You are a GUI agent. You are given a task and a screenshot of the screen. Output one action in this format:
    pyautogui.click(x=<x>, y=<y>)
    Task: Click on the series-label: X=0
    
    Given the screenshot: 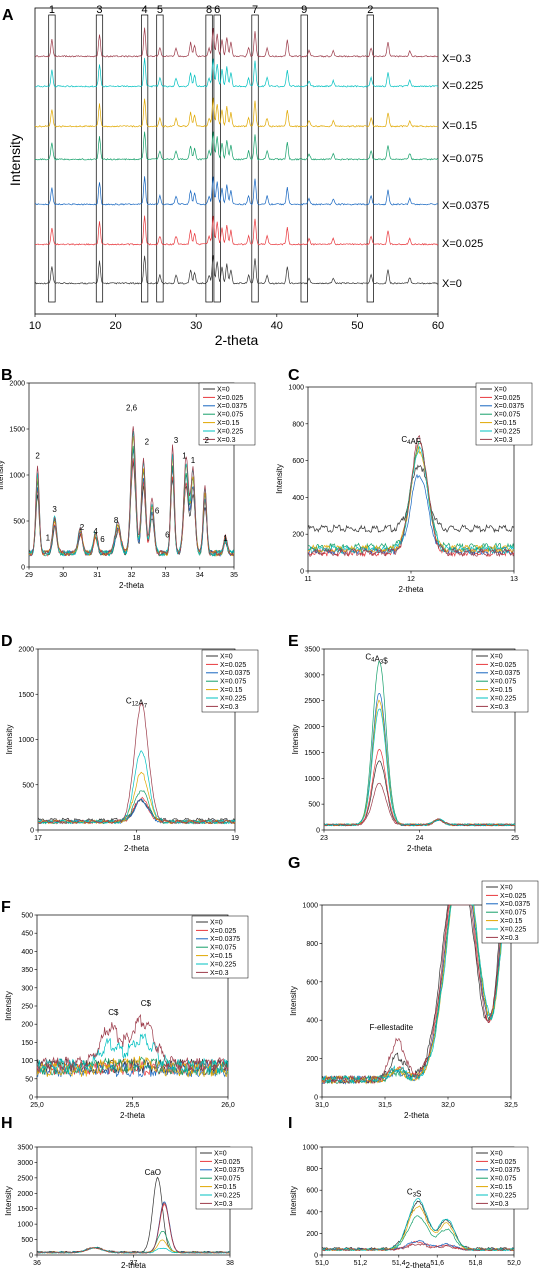 What is the action you would take?
    pyautogui.click(x=452, y=284)
    